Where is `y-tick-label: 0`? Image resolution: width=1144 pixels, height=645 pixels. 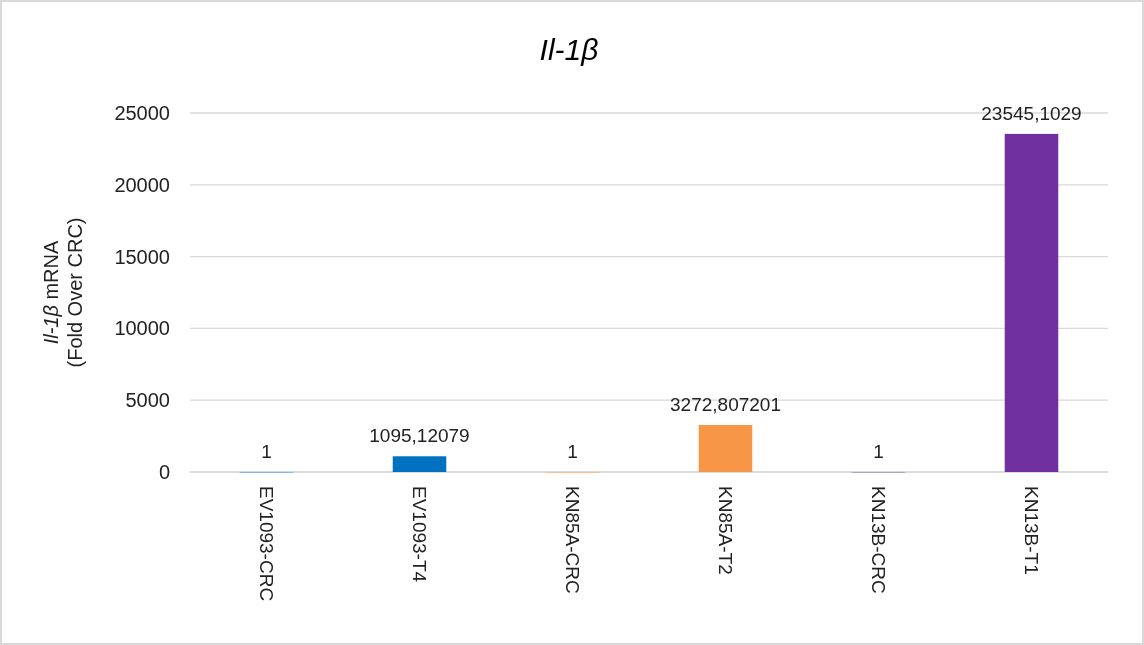 y-tick-label: 0 is located at coordinates (164, 472).